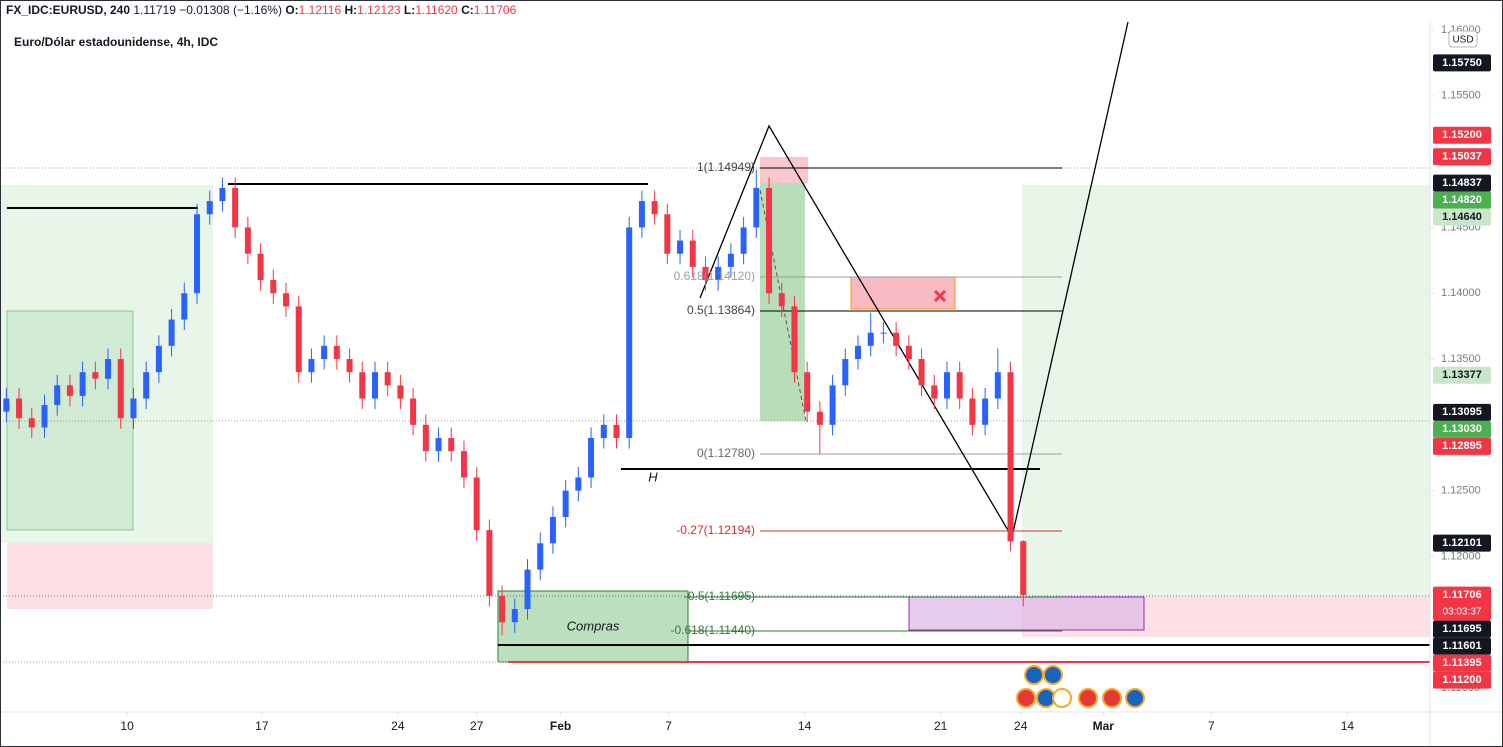 Image resolution: width=1503 pixels, height=747 pixels. I want to click on fib-label: -0.618(1.11440), so click(712, 630).